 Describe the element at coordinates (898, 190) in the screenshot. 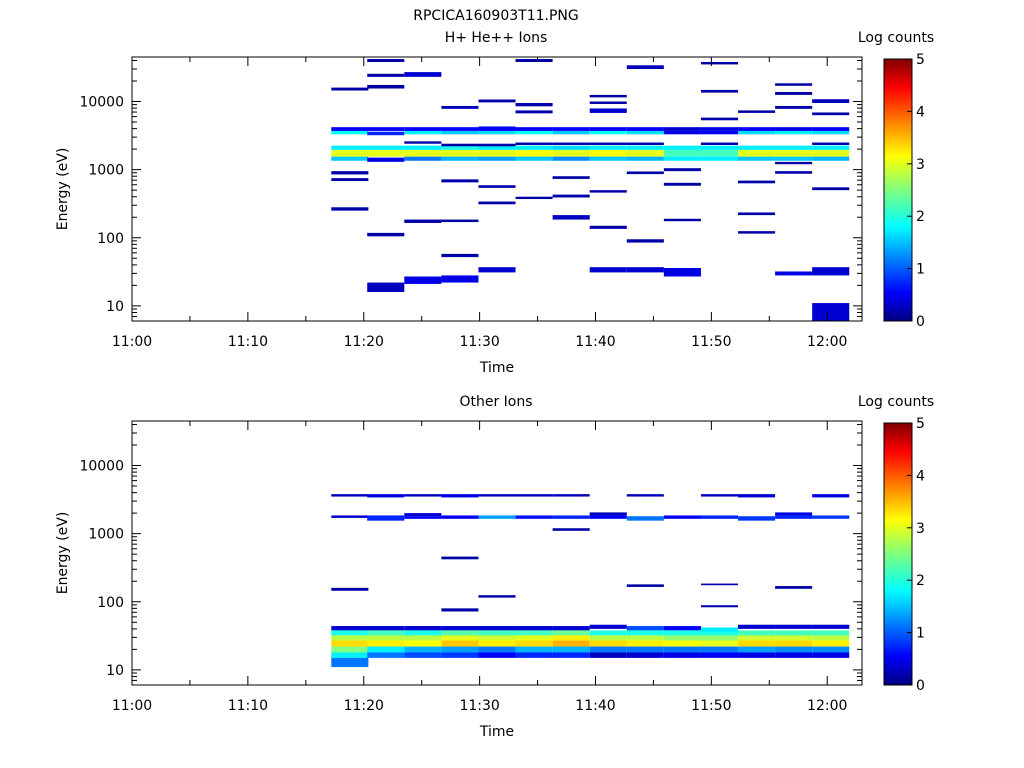

I see `colorbar-gradient` at that location.